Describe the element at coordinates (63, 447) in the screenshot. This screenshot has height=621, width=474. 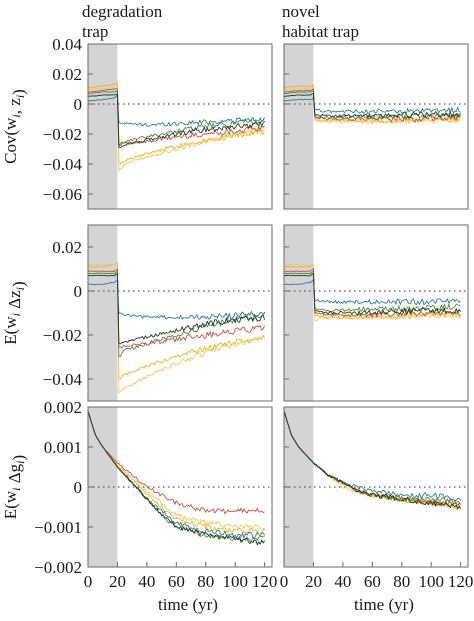
I see `y-tick-label: 0.001` at that location.